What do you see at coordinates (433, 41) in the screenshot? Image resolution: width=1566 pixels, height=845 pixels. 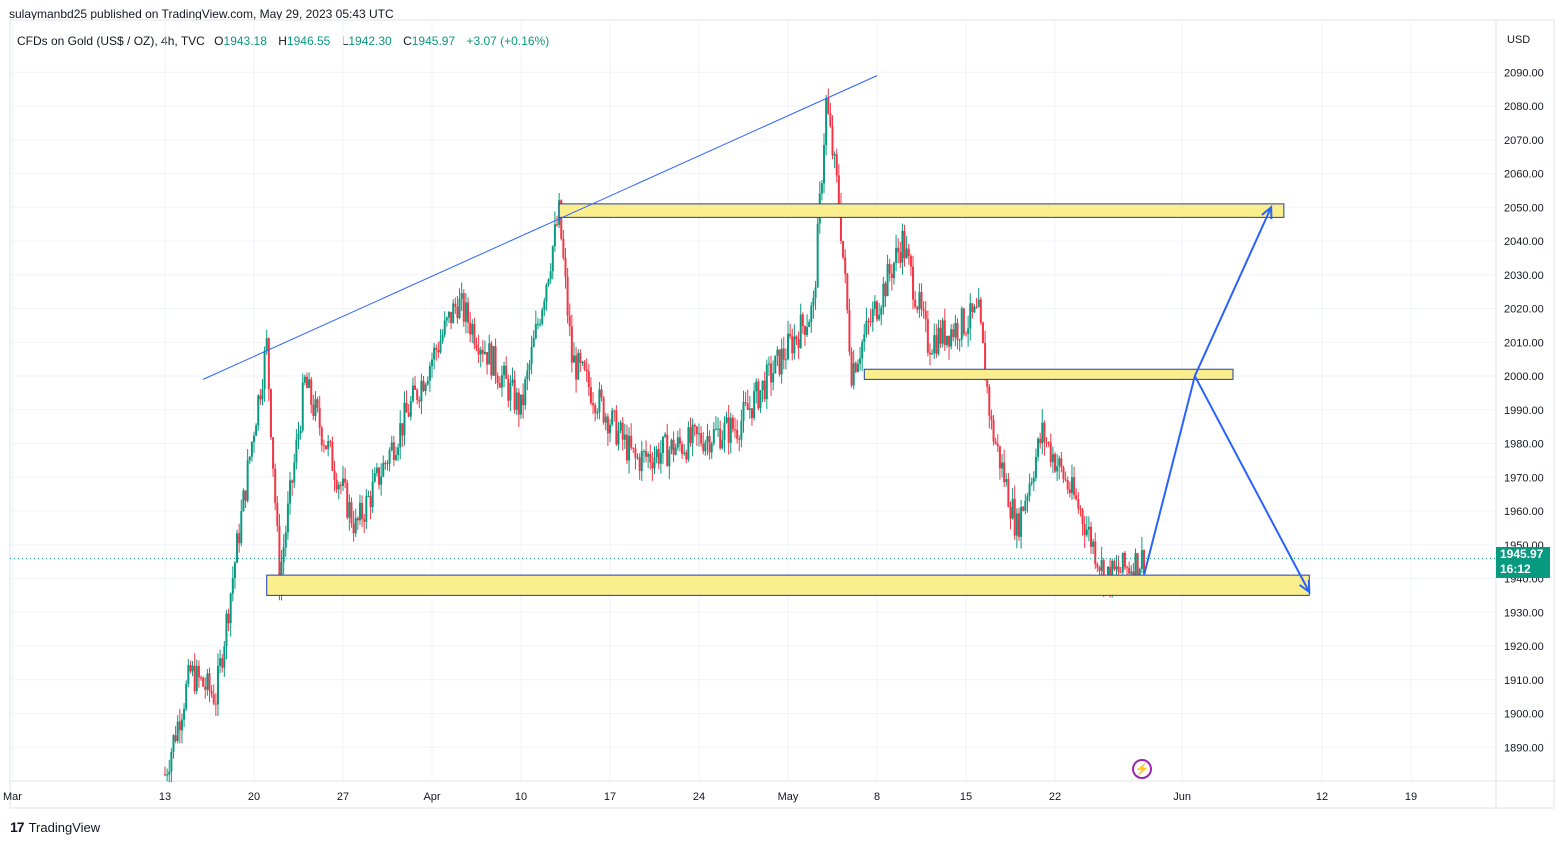 I see `close-value: 1945.97` at bounding box center [433, 41].